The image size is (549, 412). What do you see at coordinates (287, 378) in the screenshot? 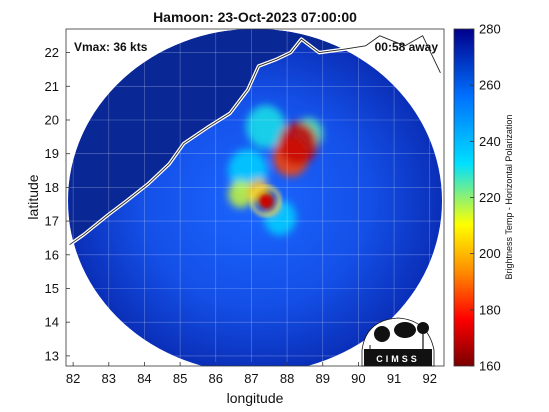
I see `x-tick-label: 88` at bounding box center [287, 378].